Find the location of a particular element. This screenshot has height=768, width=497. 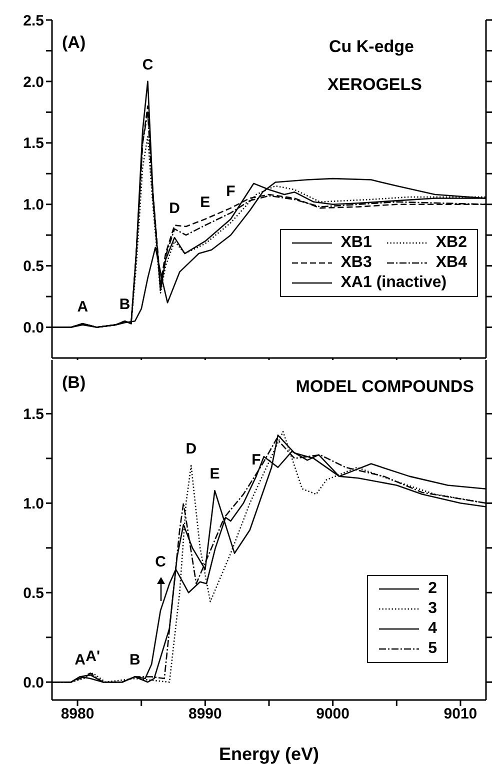

y-tick-label: 2.0 is located at coordinates (33, 82).